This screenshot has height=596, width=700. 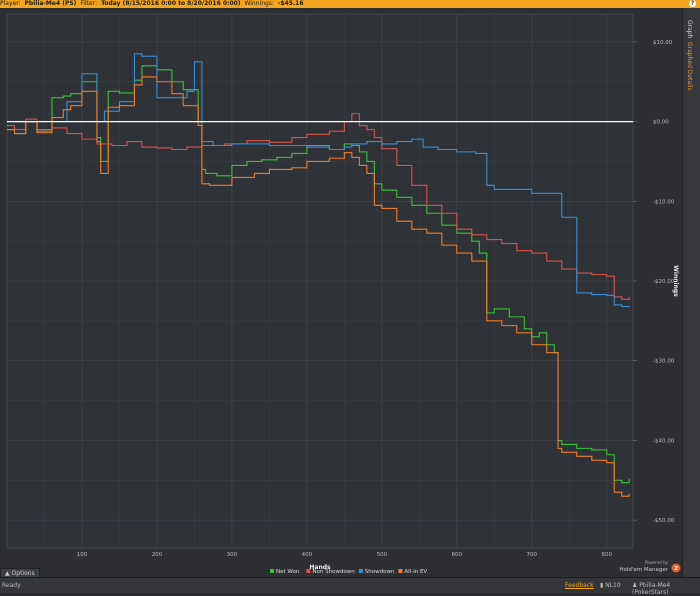 What do you see at coordinates (232, 555) in the screenshot?
I see `x-tick-label: 300` at bounding box center [232, 555].